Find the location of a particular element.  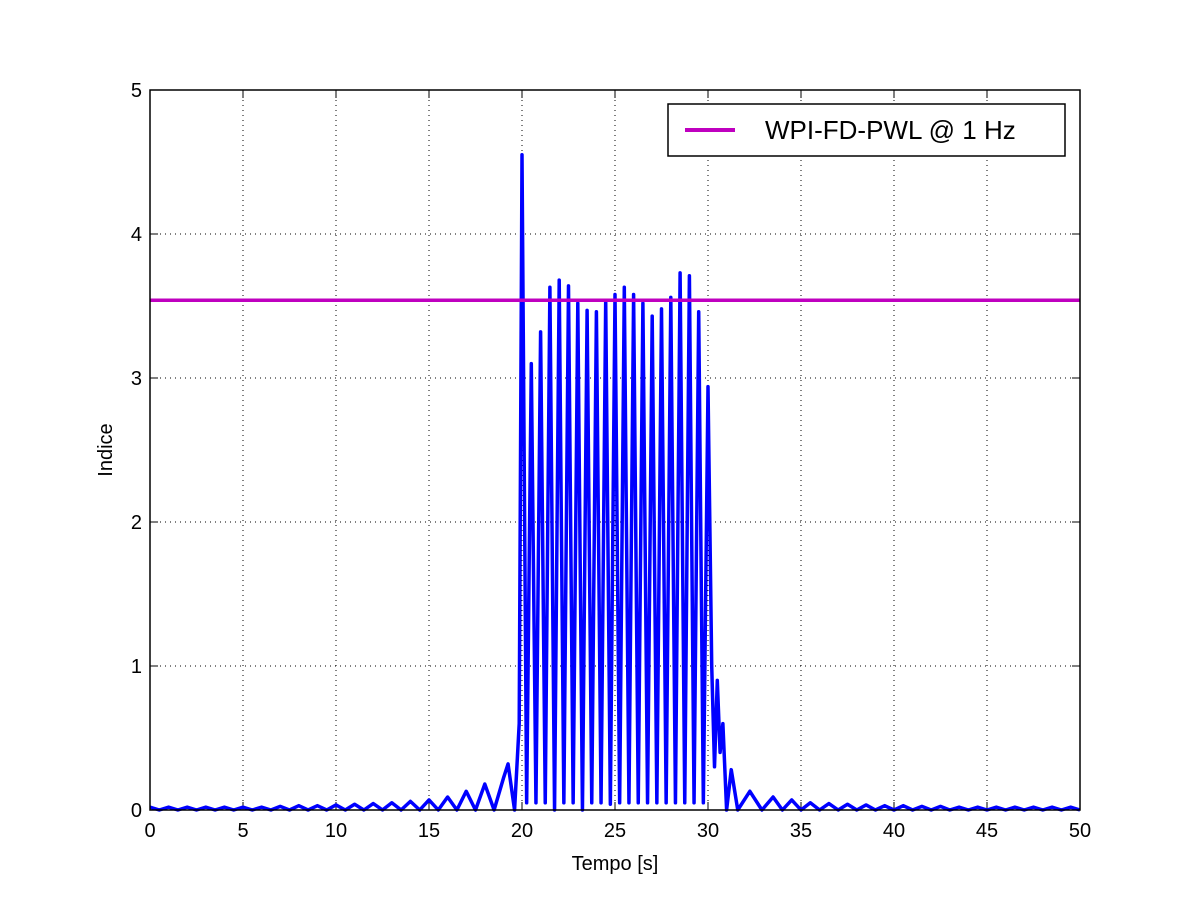

x-tick-label: 30 is located at coordinates (708, 831).